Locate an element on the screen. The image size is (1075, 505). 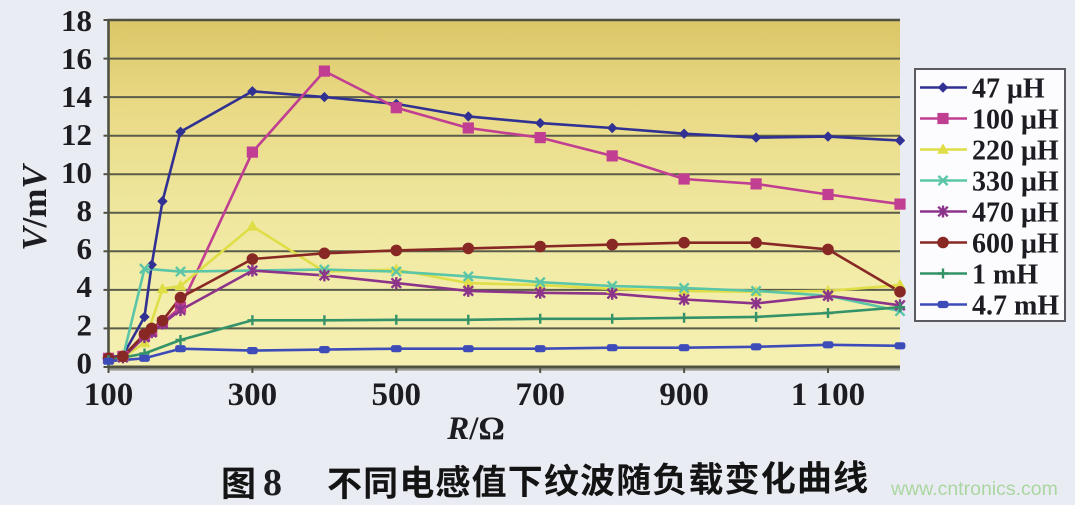
svg-text: 600 μH is located at coordinates (1015, 244).